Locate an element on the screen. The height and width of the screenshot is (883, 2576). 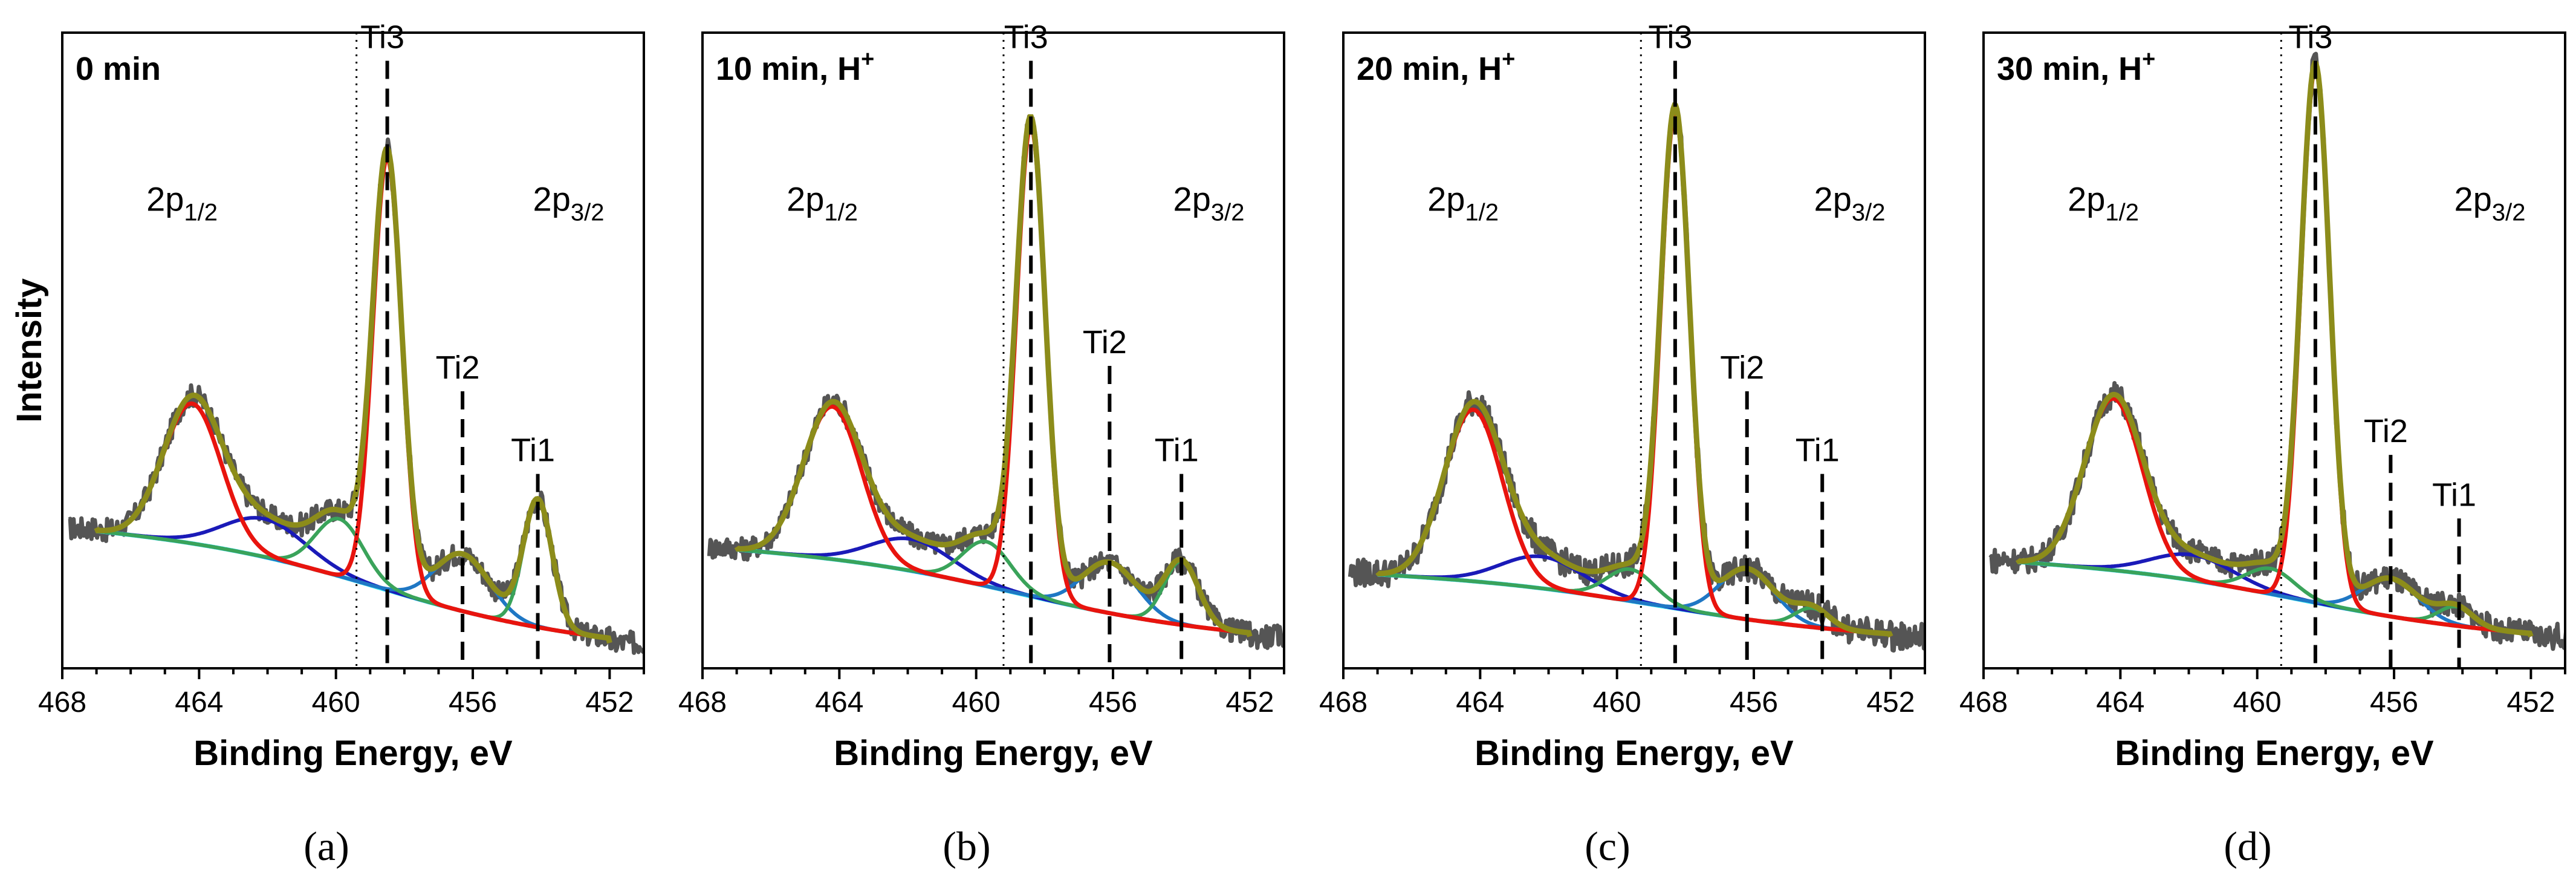
panel-title: 30 min, H+ is located at coordinates (2076, 67).